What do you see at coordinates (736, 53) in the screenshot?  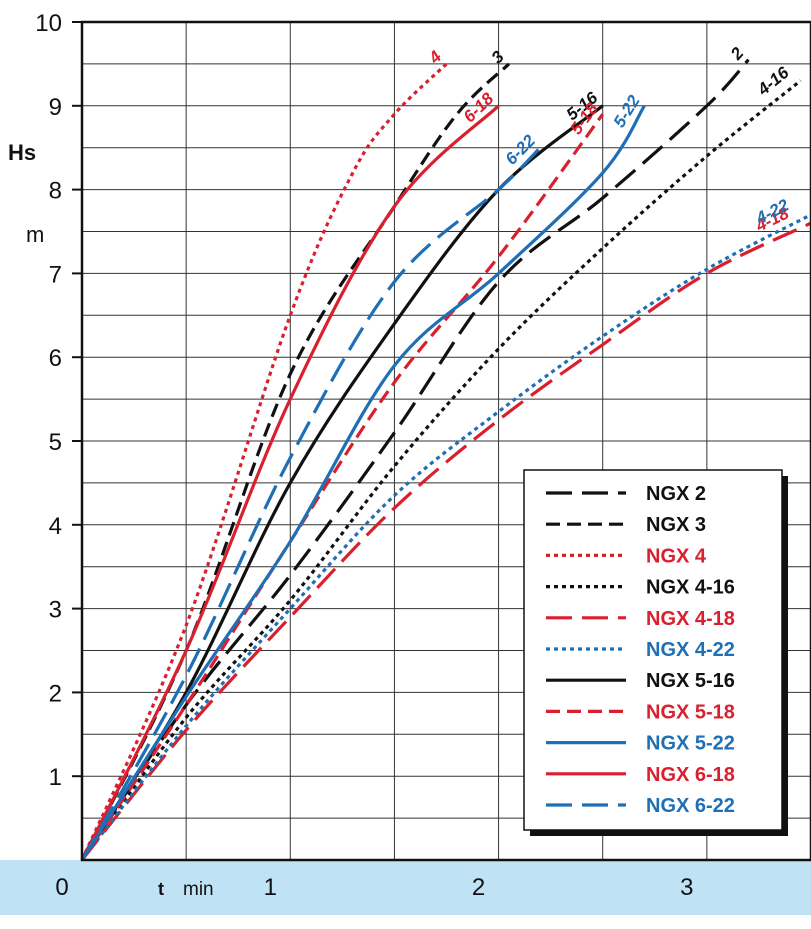 I see `end-label-2: 2` at bounding box center [736, 53].